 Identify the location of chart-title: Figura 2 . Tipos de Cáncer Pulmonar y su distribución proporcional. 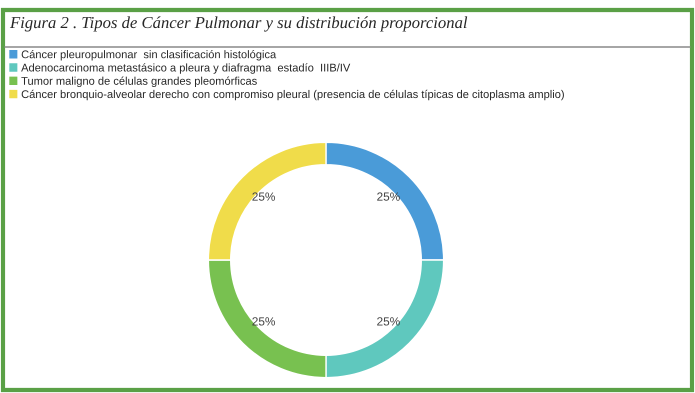
(239, 24).